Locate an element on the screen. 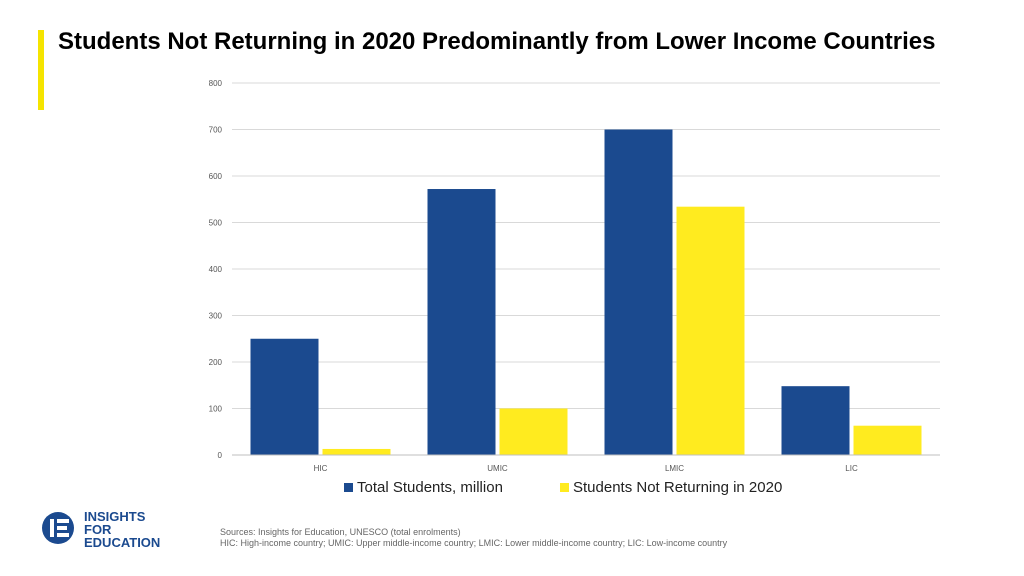 Image resolution: width=1024 pixels, height=576 pixels. ie-logo-icon is located at coordinates (58, 528).